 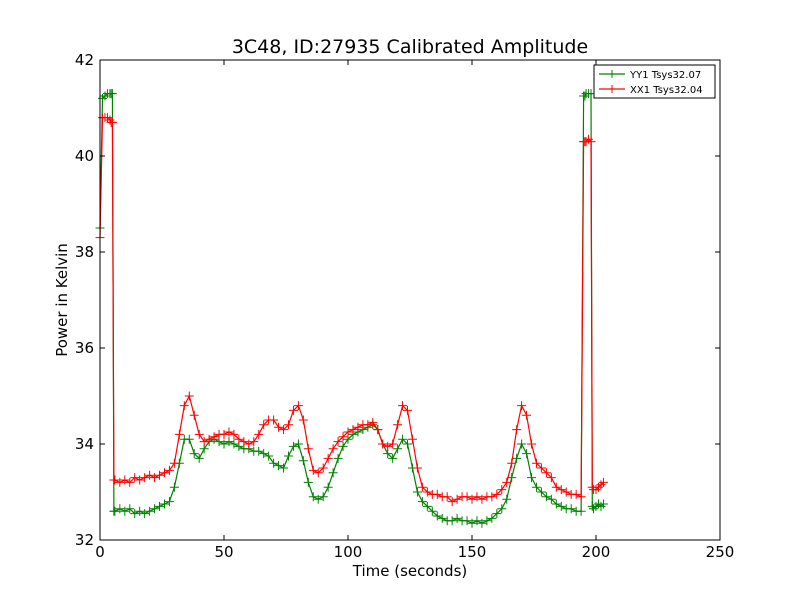 What do you see at coordinates (612, 89) in the screenshot?
I see `legend-marker` at bounding box center [612, 89].